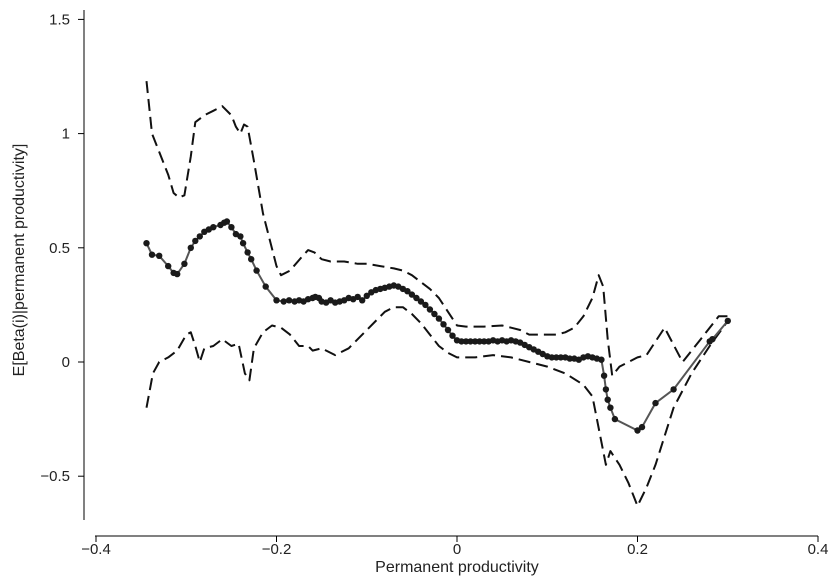 Image resolution: width=830 pixels, height=580 pixels. What do you see at coordinates (96, 549) in the screenshot?
I see `x-tick-label: −0.4` at bounding box center [96, 549].